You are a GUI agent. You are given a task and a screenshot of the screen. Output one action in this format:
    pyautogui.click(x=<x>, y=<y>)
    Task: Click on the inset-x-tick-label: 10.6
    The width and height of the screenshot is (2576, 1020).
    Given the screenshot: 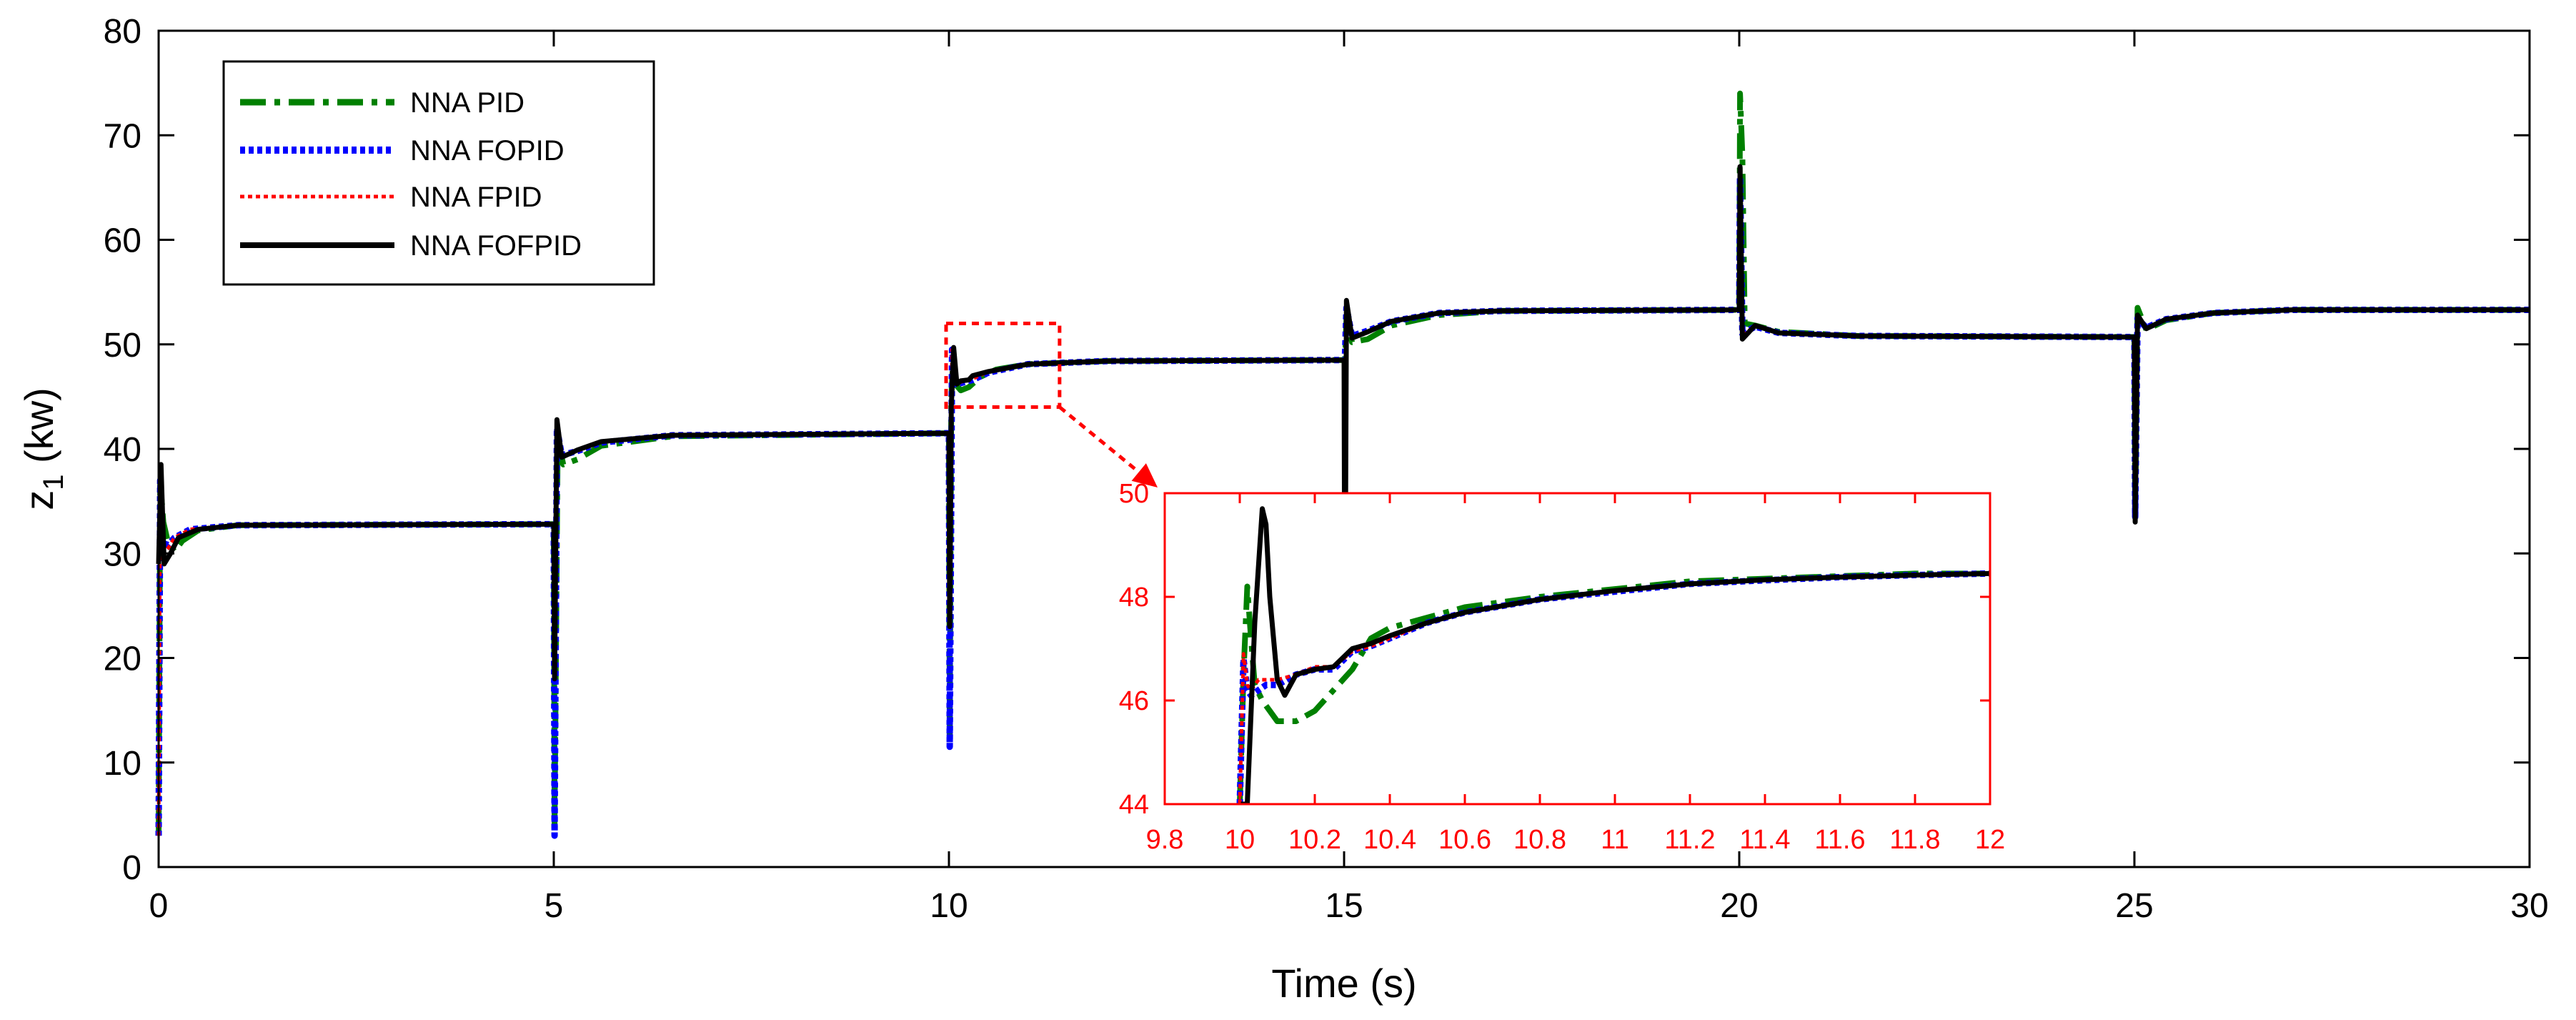 What is the action you would take?
    pyautogui.click(x=1464, y=840)
    